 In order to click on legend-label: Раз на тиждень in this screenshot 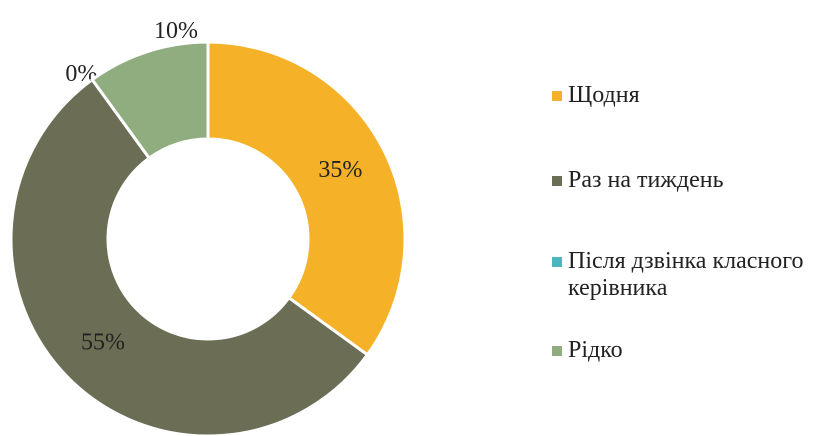, I will do `click(646, 180)`.